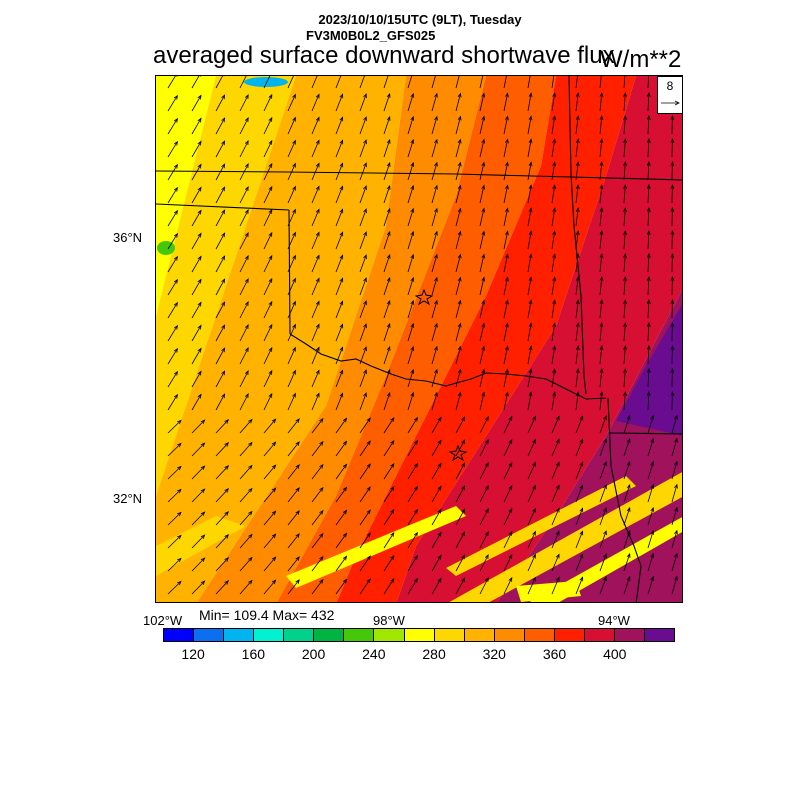  I want to click on border-tx-east, so click(624, 499).